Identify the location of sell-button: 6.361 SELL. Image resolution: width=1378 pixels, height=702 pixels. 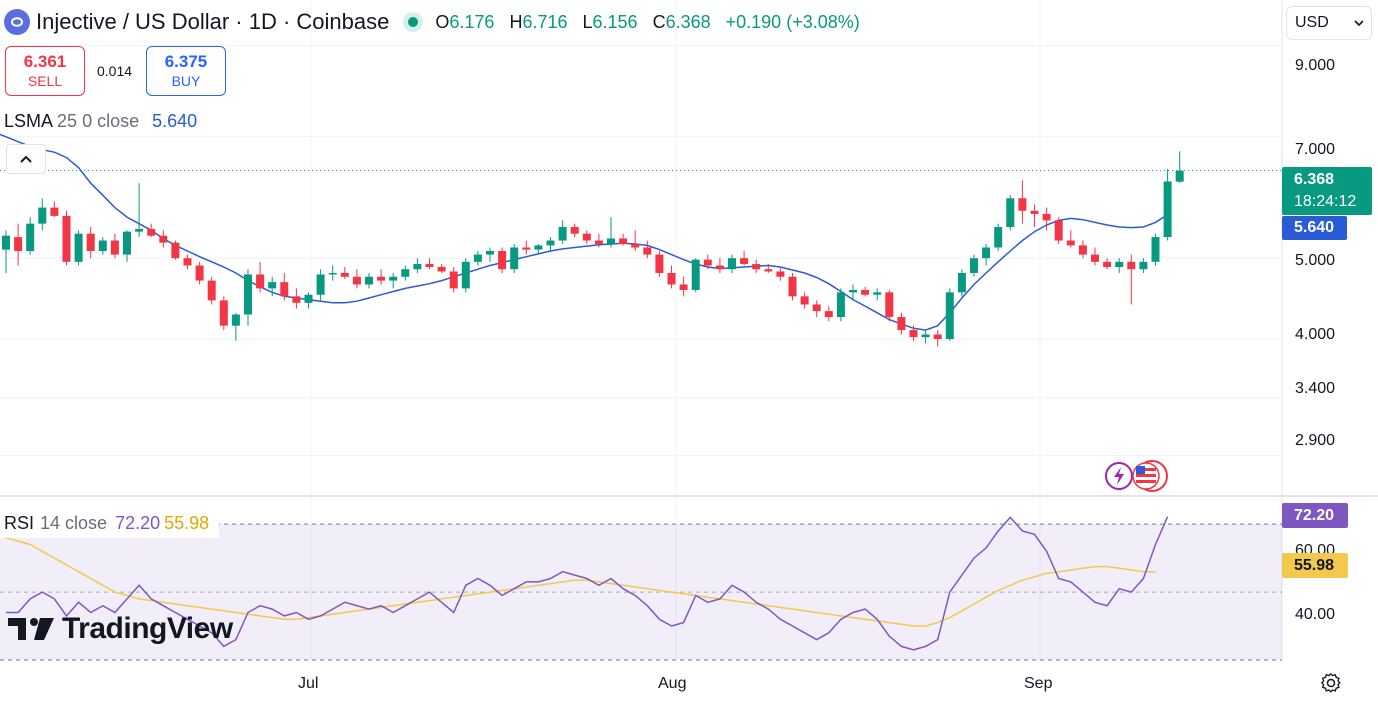
(45, 71).